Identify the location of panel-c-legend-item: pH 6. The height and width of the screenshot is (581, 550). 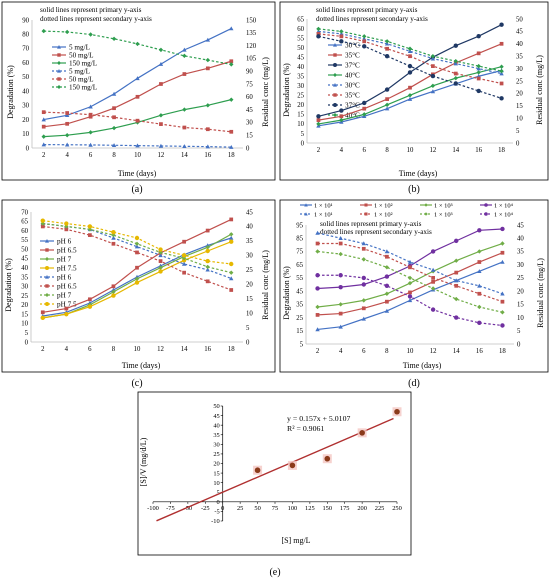
(56, 242).